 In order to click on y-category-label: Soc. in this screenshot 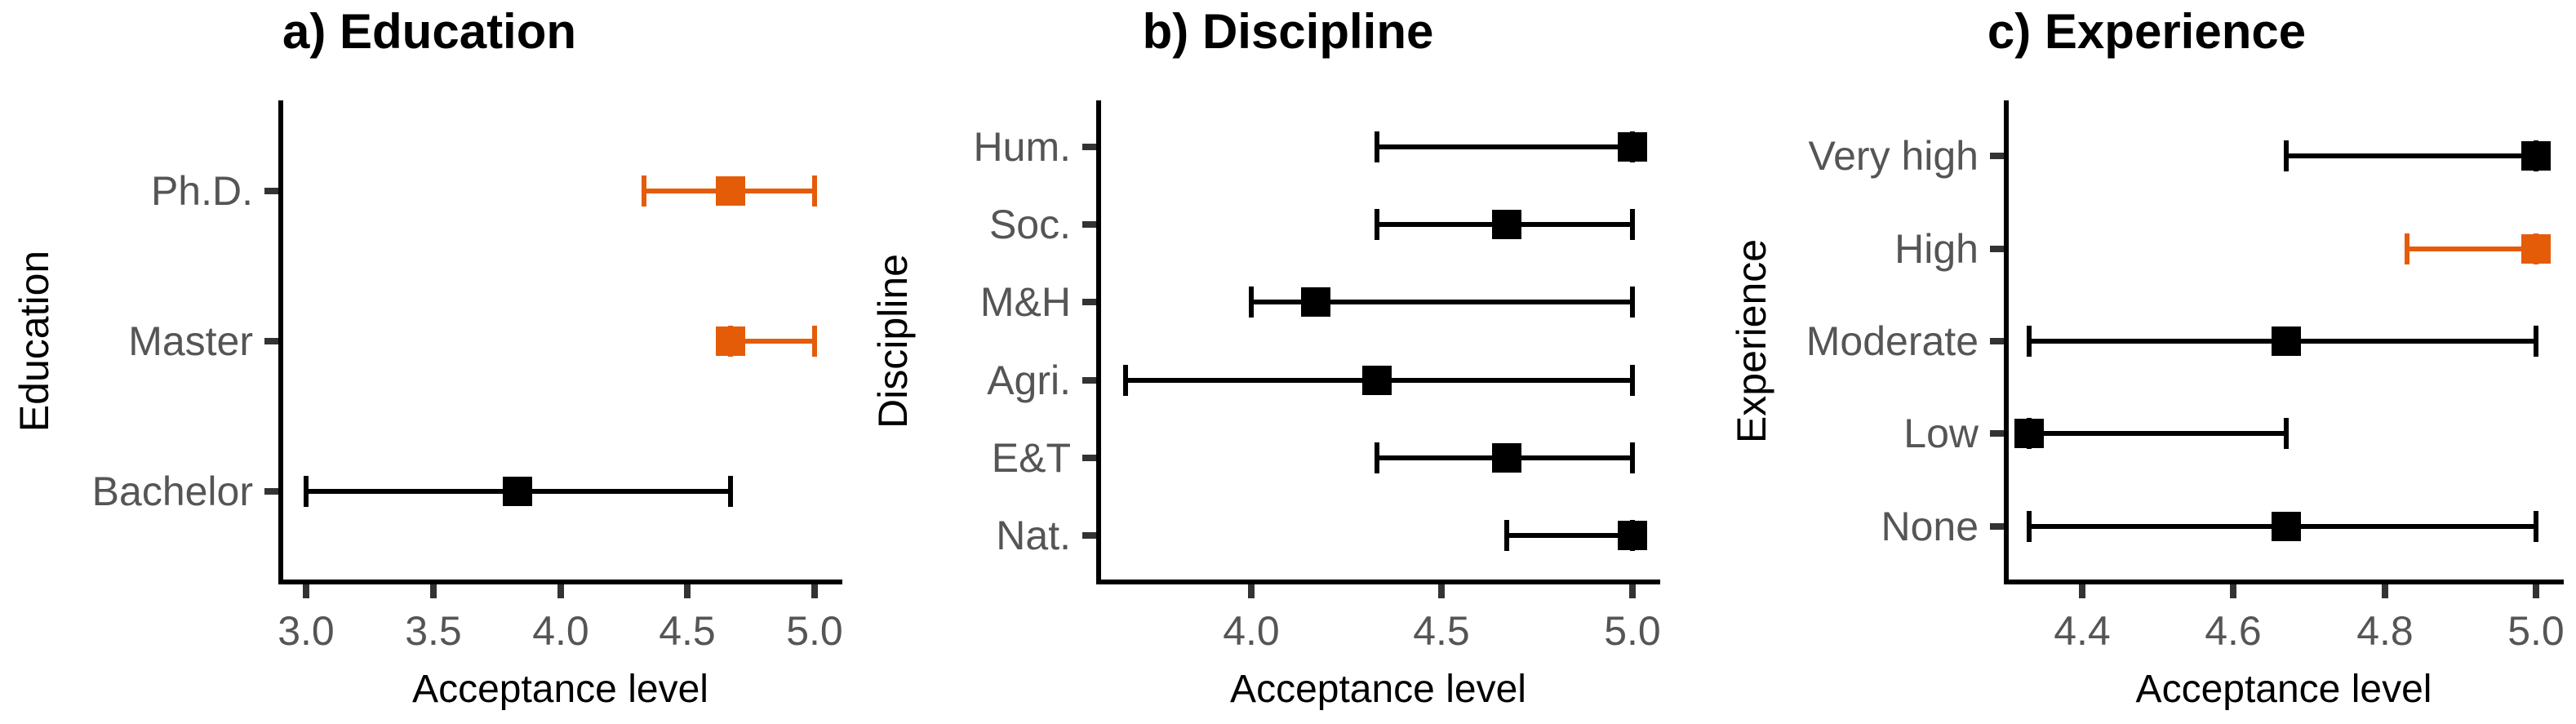, I will do `click(1029, 224)`.